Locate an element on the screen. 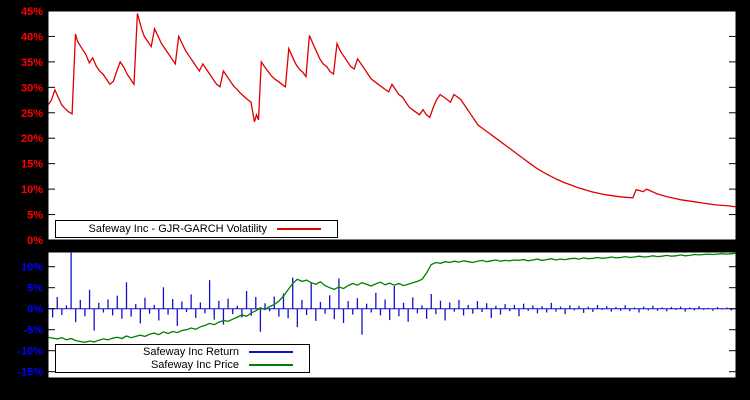 This screenshot has height=400, width=750. return-legend-label: Safeway Inc Return is located at coordinates (191, 351).